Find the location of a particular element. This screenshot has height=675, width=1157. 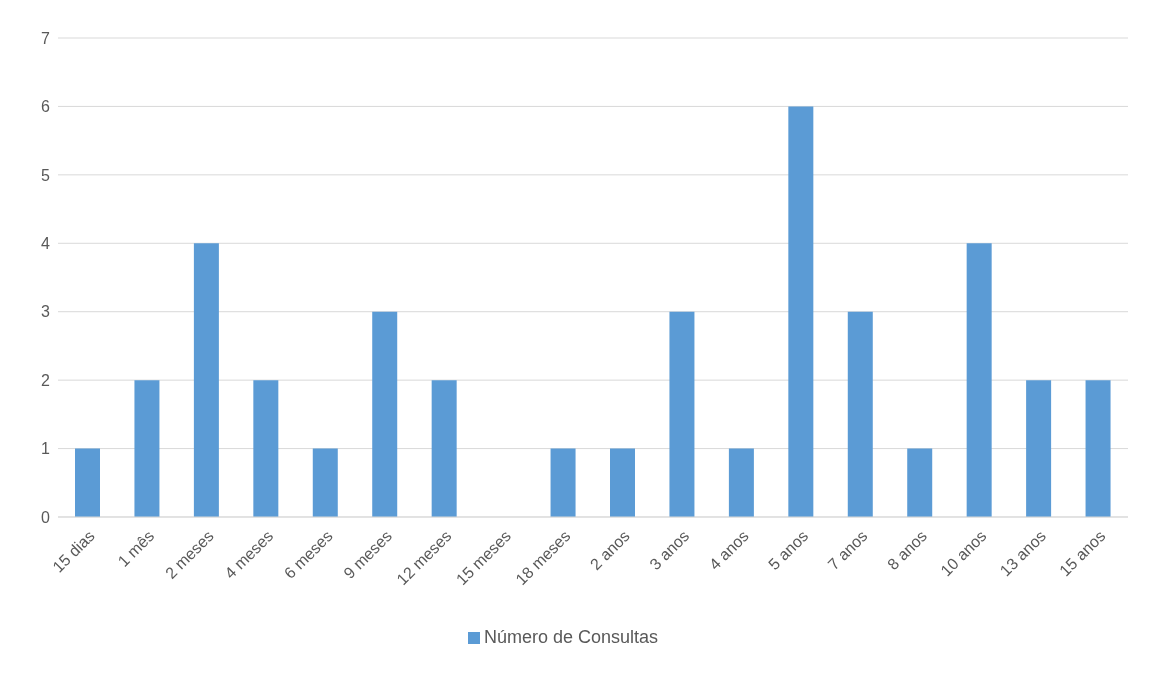

y-tick-label: 1 is located at coordinates (46, 449).